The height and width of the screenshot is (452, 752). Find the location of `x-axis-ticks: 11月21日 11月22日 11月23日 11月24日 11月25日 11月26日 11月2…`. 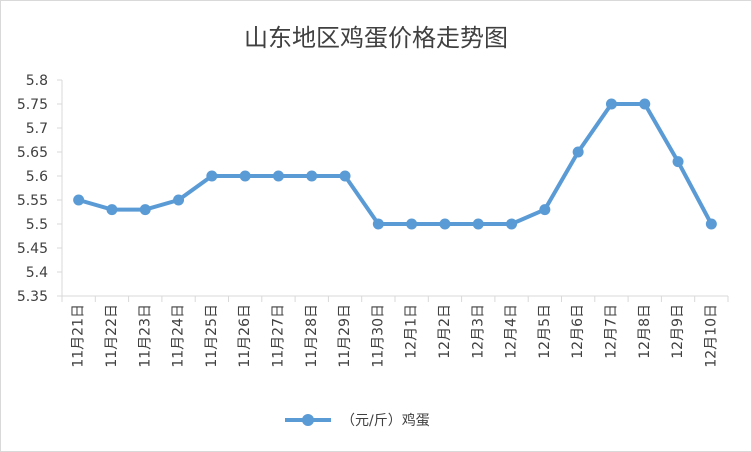

x-axis-ticks: 11月21日 11月22日 11月23日 11月24日 11月25日 11月26日 11月2… is located at coordinates (395, 336).